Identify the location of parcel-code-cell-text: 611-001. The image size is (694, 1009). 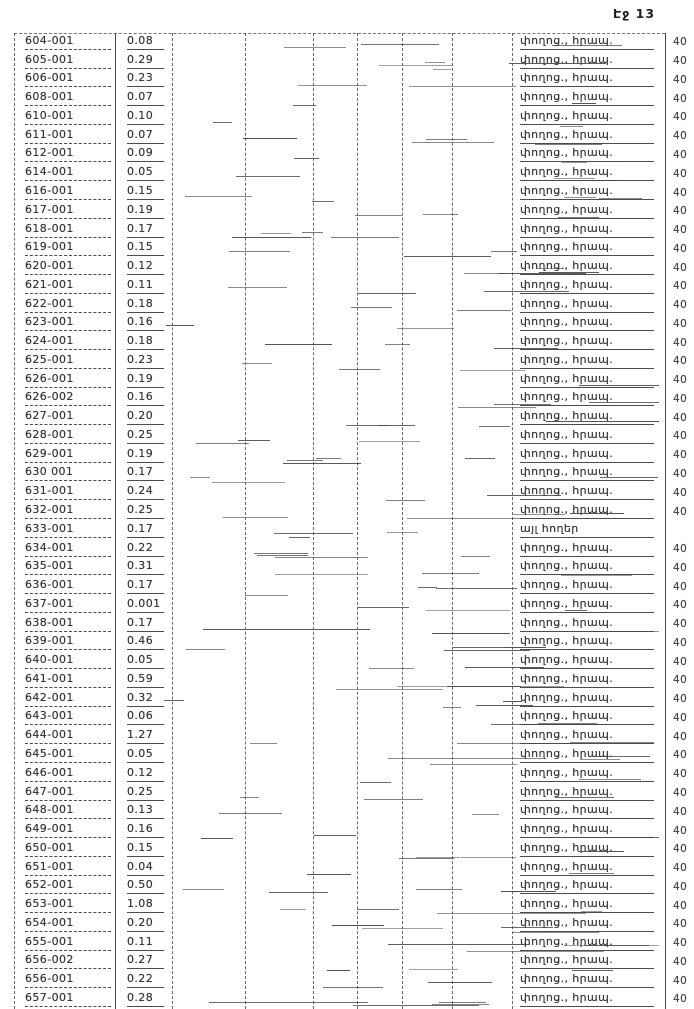
(68, 136).